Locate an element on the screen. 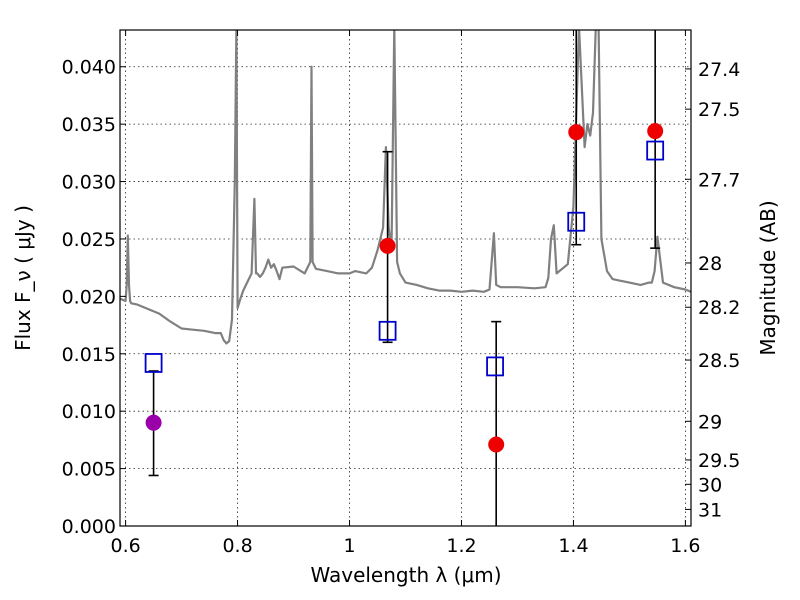  magnitude-tick-label: 29.5 is located at coordinates (719, 461).